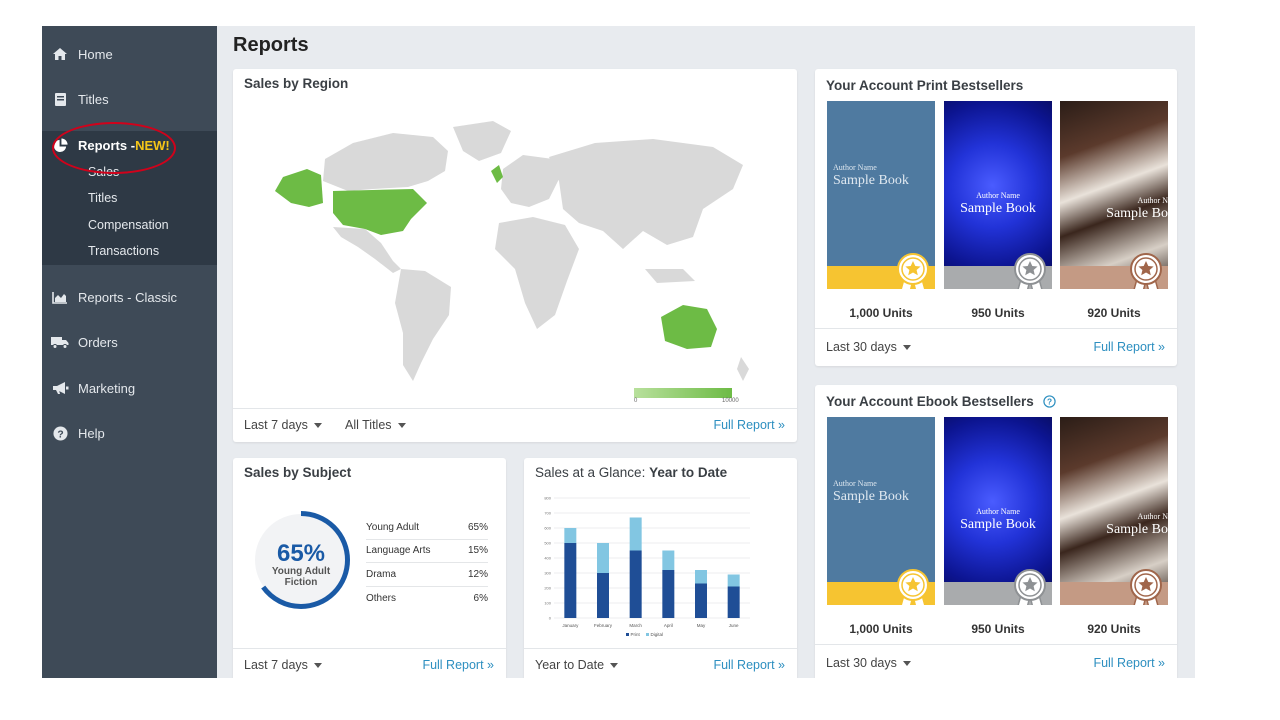 Image resolution: width=1280 pixels, height=720 pixels. I want to click on bar-print-march, so click(635, 584).